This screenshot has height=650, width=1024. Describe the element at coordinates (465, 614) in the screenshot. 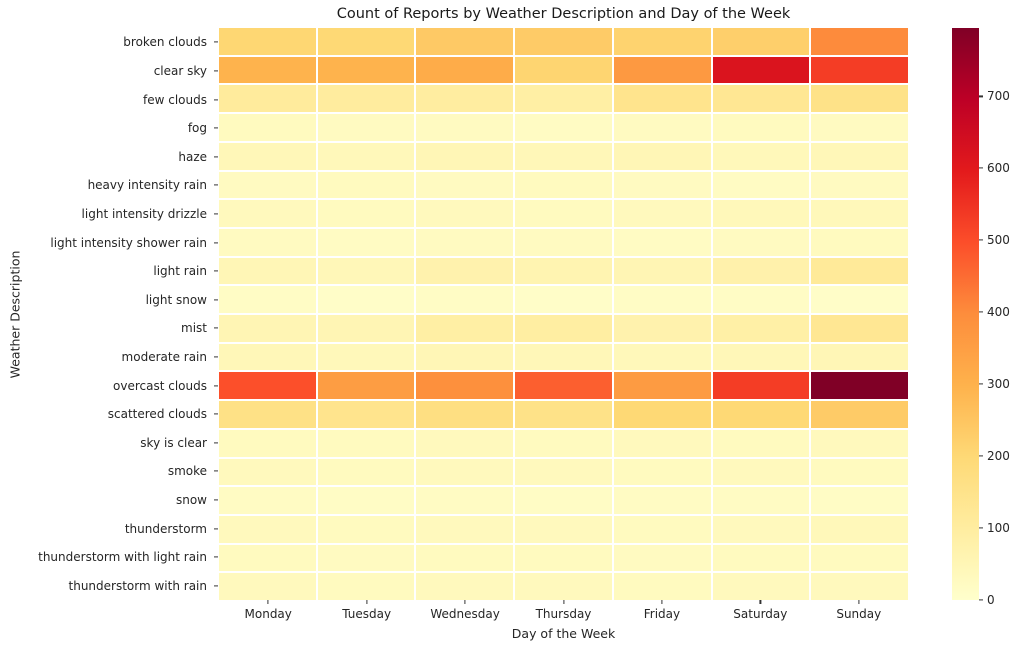

I see `x-tick-label: Wednesday` at that location.